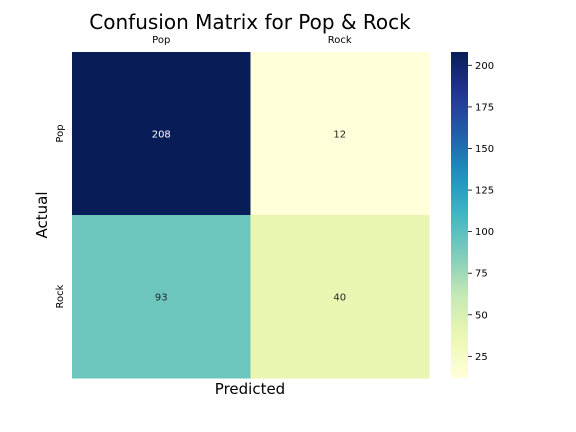 This screenshot has height=432, width=576. What do you see at coordinates (250, 22) in the screenshot?
I see `chart-title: Confusion Matrix for Pop & Rock` at bounding box center [250, 22].